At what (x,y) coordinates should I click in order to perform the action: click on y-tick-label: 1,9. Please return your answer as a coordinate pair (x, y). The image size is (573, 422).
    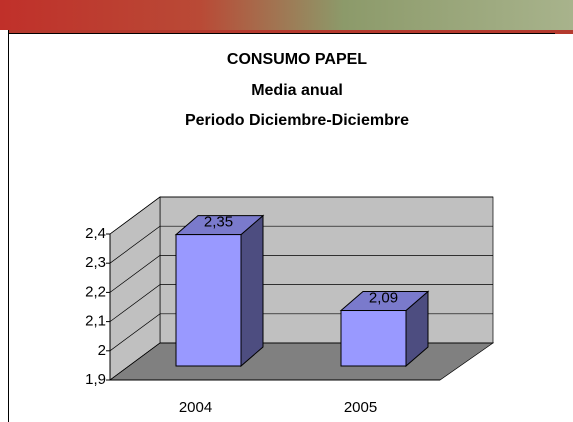
    Looking at the image, I should click on (95, 379).